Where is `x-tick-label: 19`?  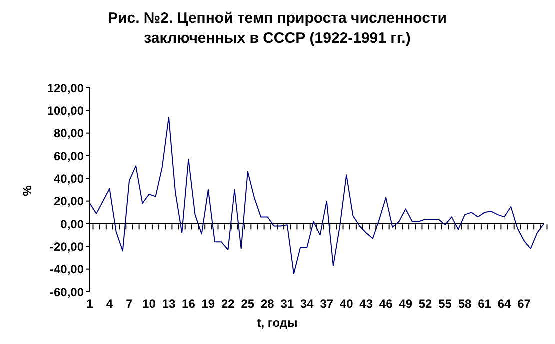
x-tick-label: 19 is located at coordinates (209, 304).